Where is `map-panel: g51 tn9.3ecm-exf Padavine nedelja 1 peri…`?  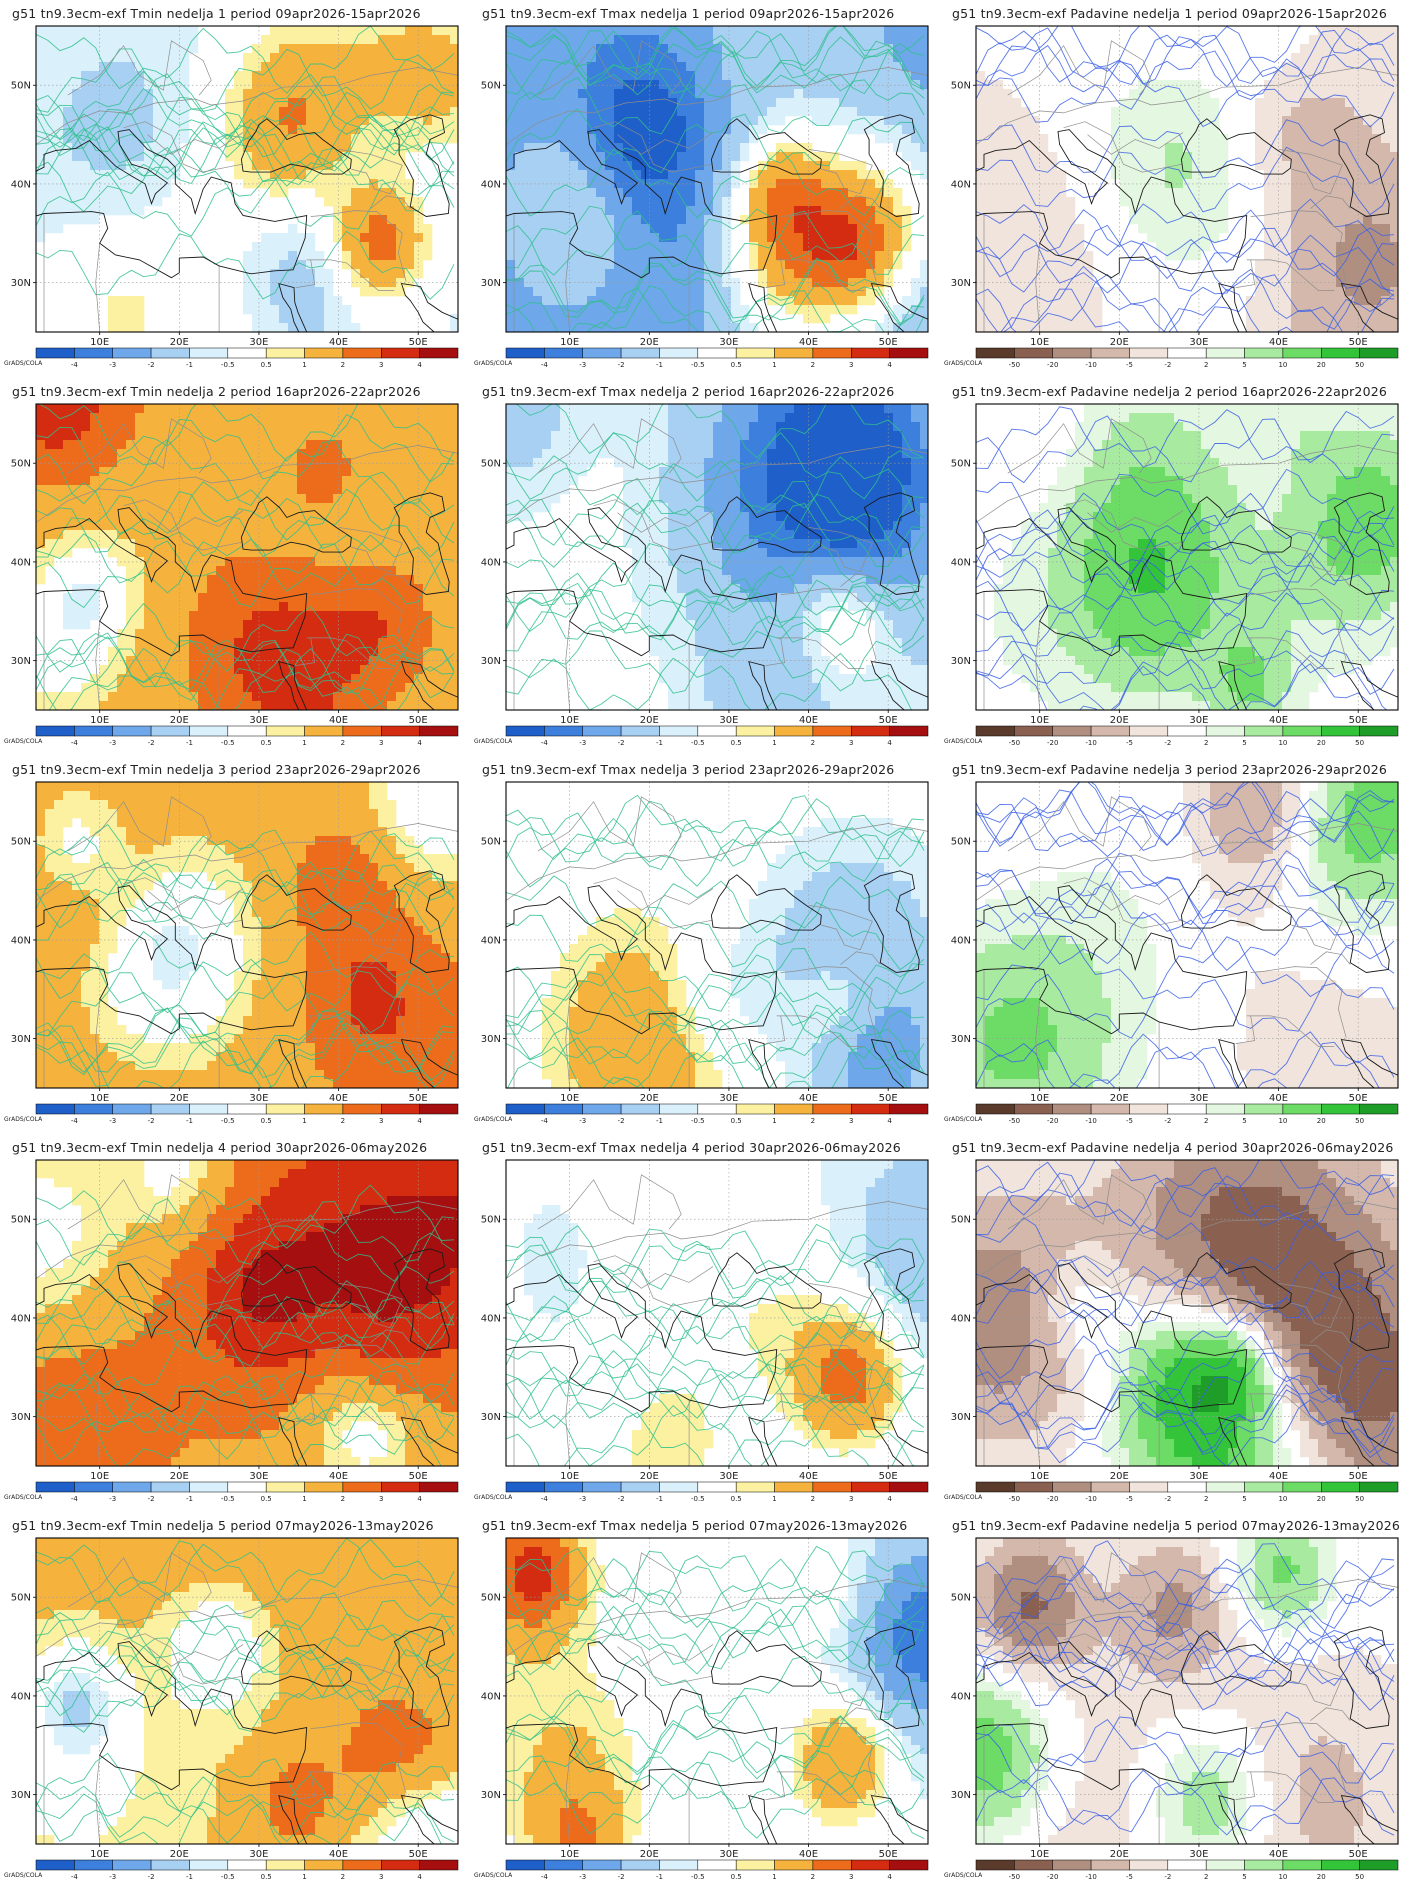
map-panel: g51 tn9.3ecm-exf Padavine nedelja 1 peri… is located at coordinates (1175, 189).